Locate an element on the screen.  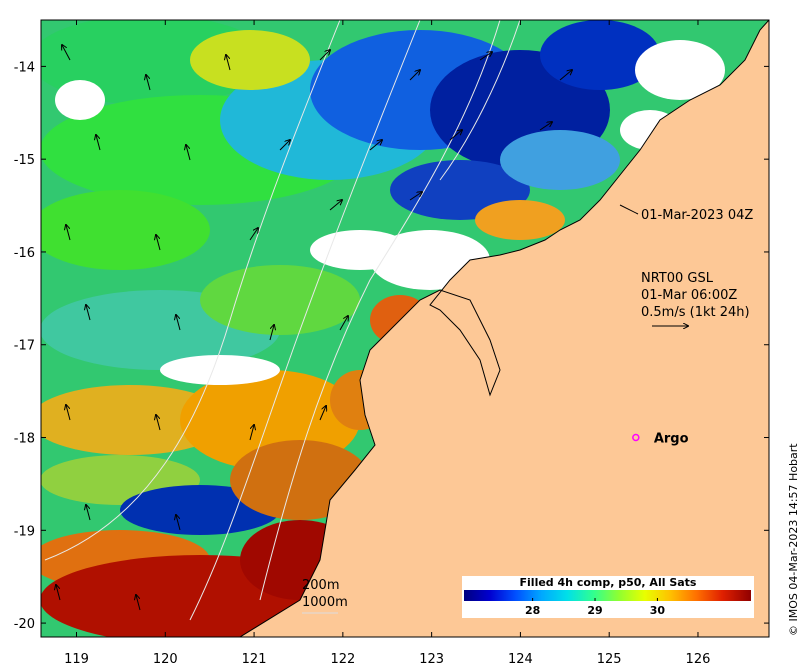
argo-marker is located at coordinates (636, 437).